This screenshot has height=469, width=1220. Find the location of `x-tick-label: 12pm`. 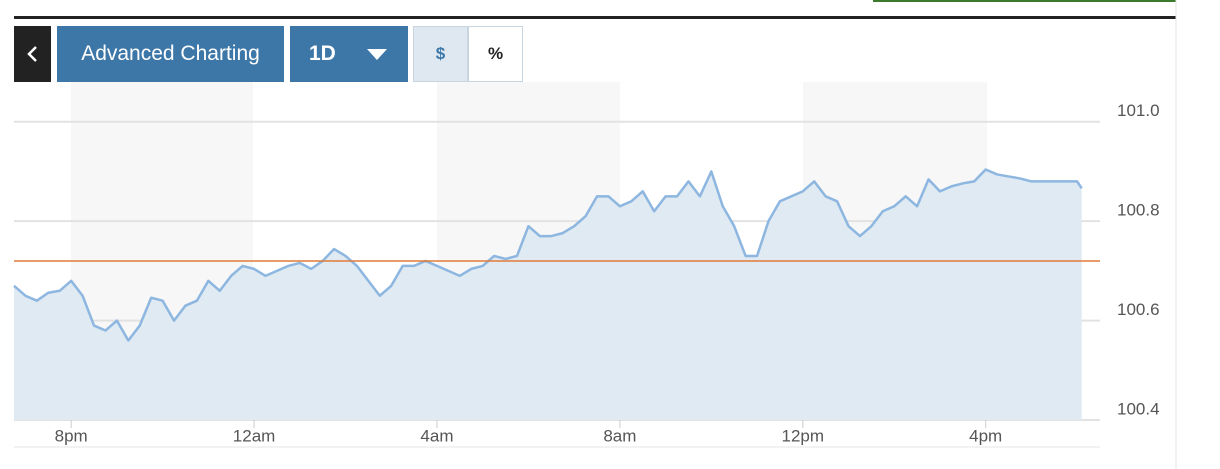

x-tick-label: 12pm is located at coordinates (803, 435).